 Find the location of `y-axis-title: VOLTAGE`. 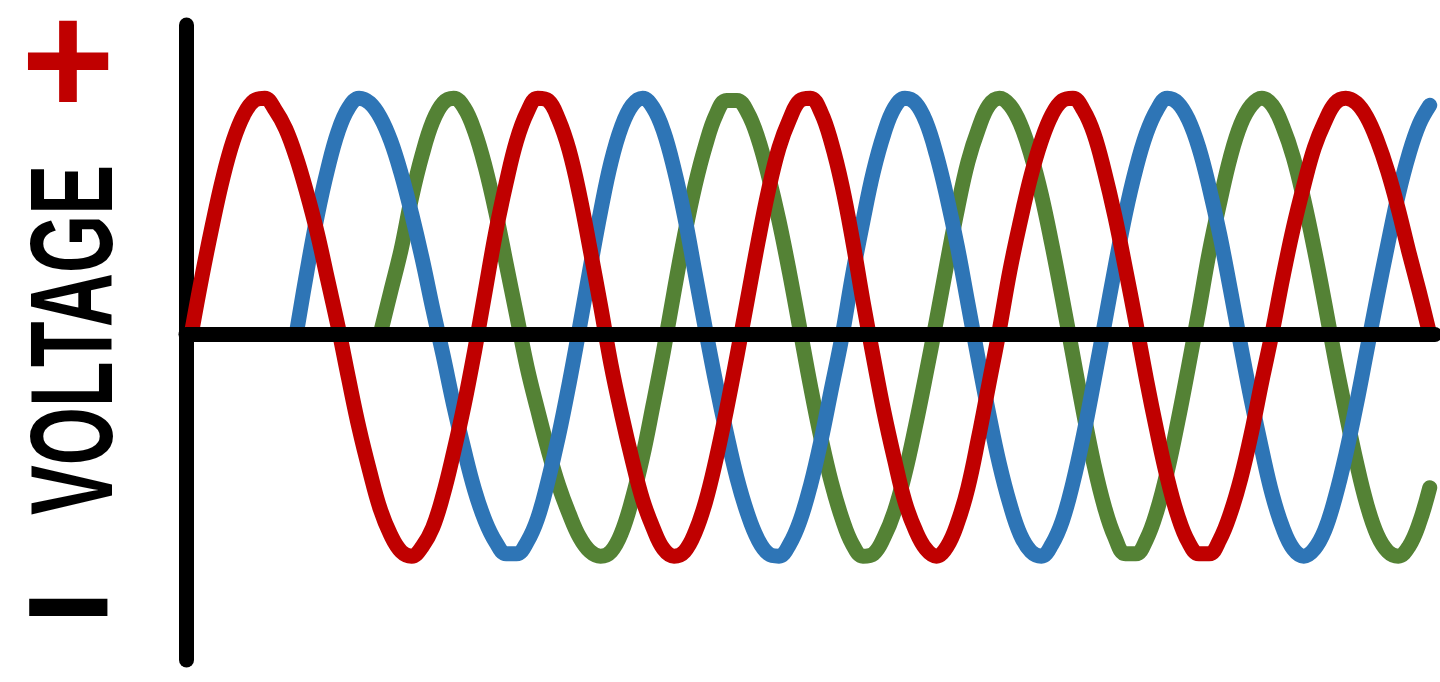

y-axis-title: VOLTAGE is located at coordinates (72, 340).